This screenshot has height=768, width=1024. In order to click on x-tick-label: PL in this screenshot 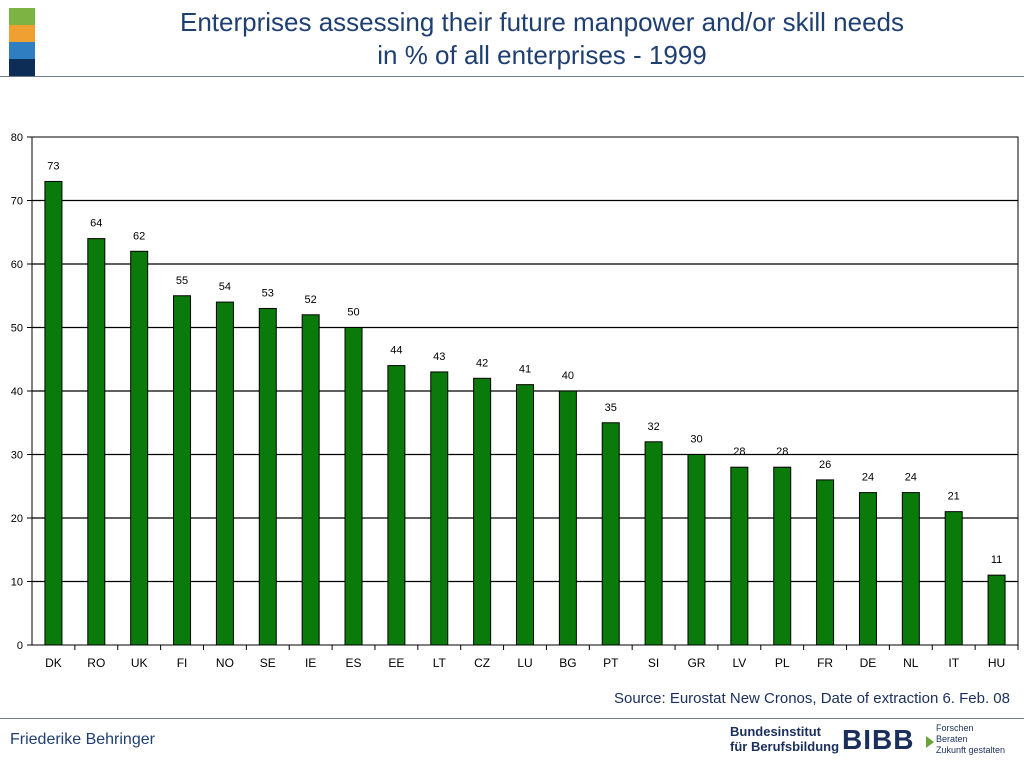, I will do `click(782, 663)`.